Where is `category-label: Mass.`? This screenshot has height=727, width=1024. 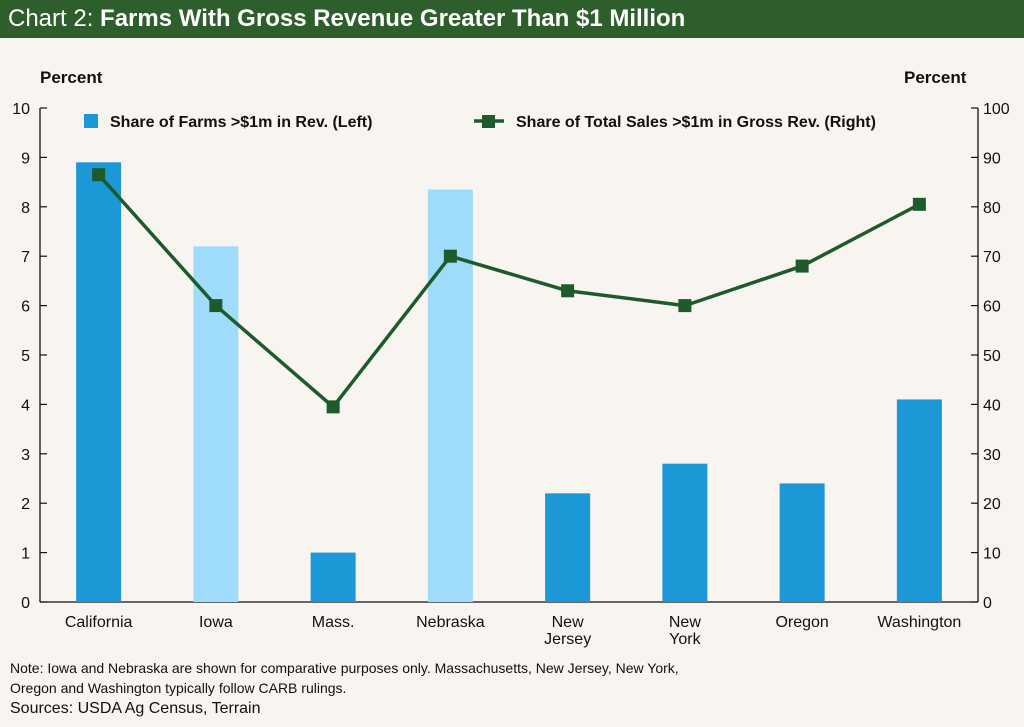
category-label: Mass. is located at coordinates (333, 622).